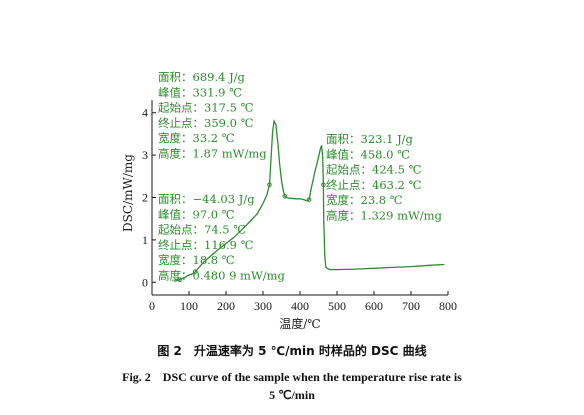 This screenshot has height=415, width=584. I want to click on annotation-line: 起始点：74.5 ℃, so click(202, 230).